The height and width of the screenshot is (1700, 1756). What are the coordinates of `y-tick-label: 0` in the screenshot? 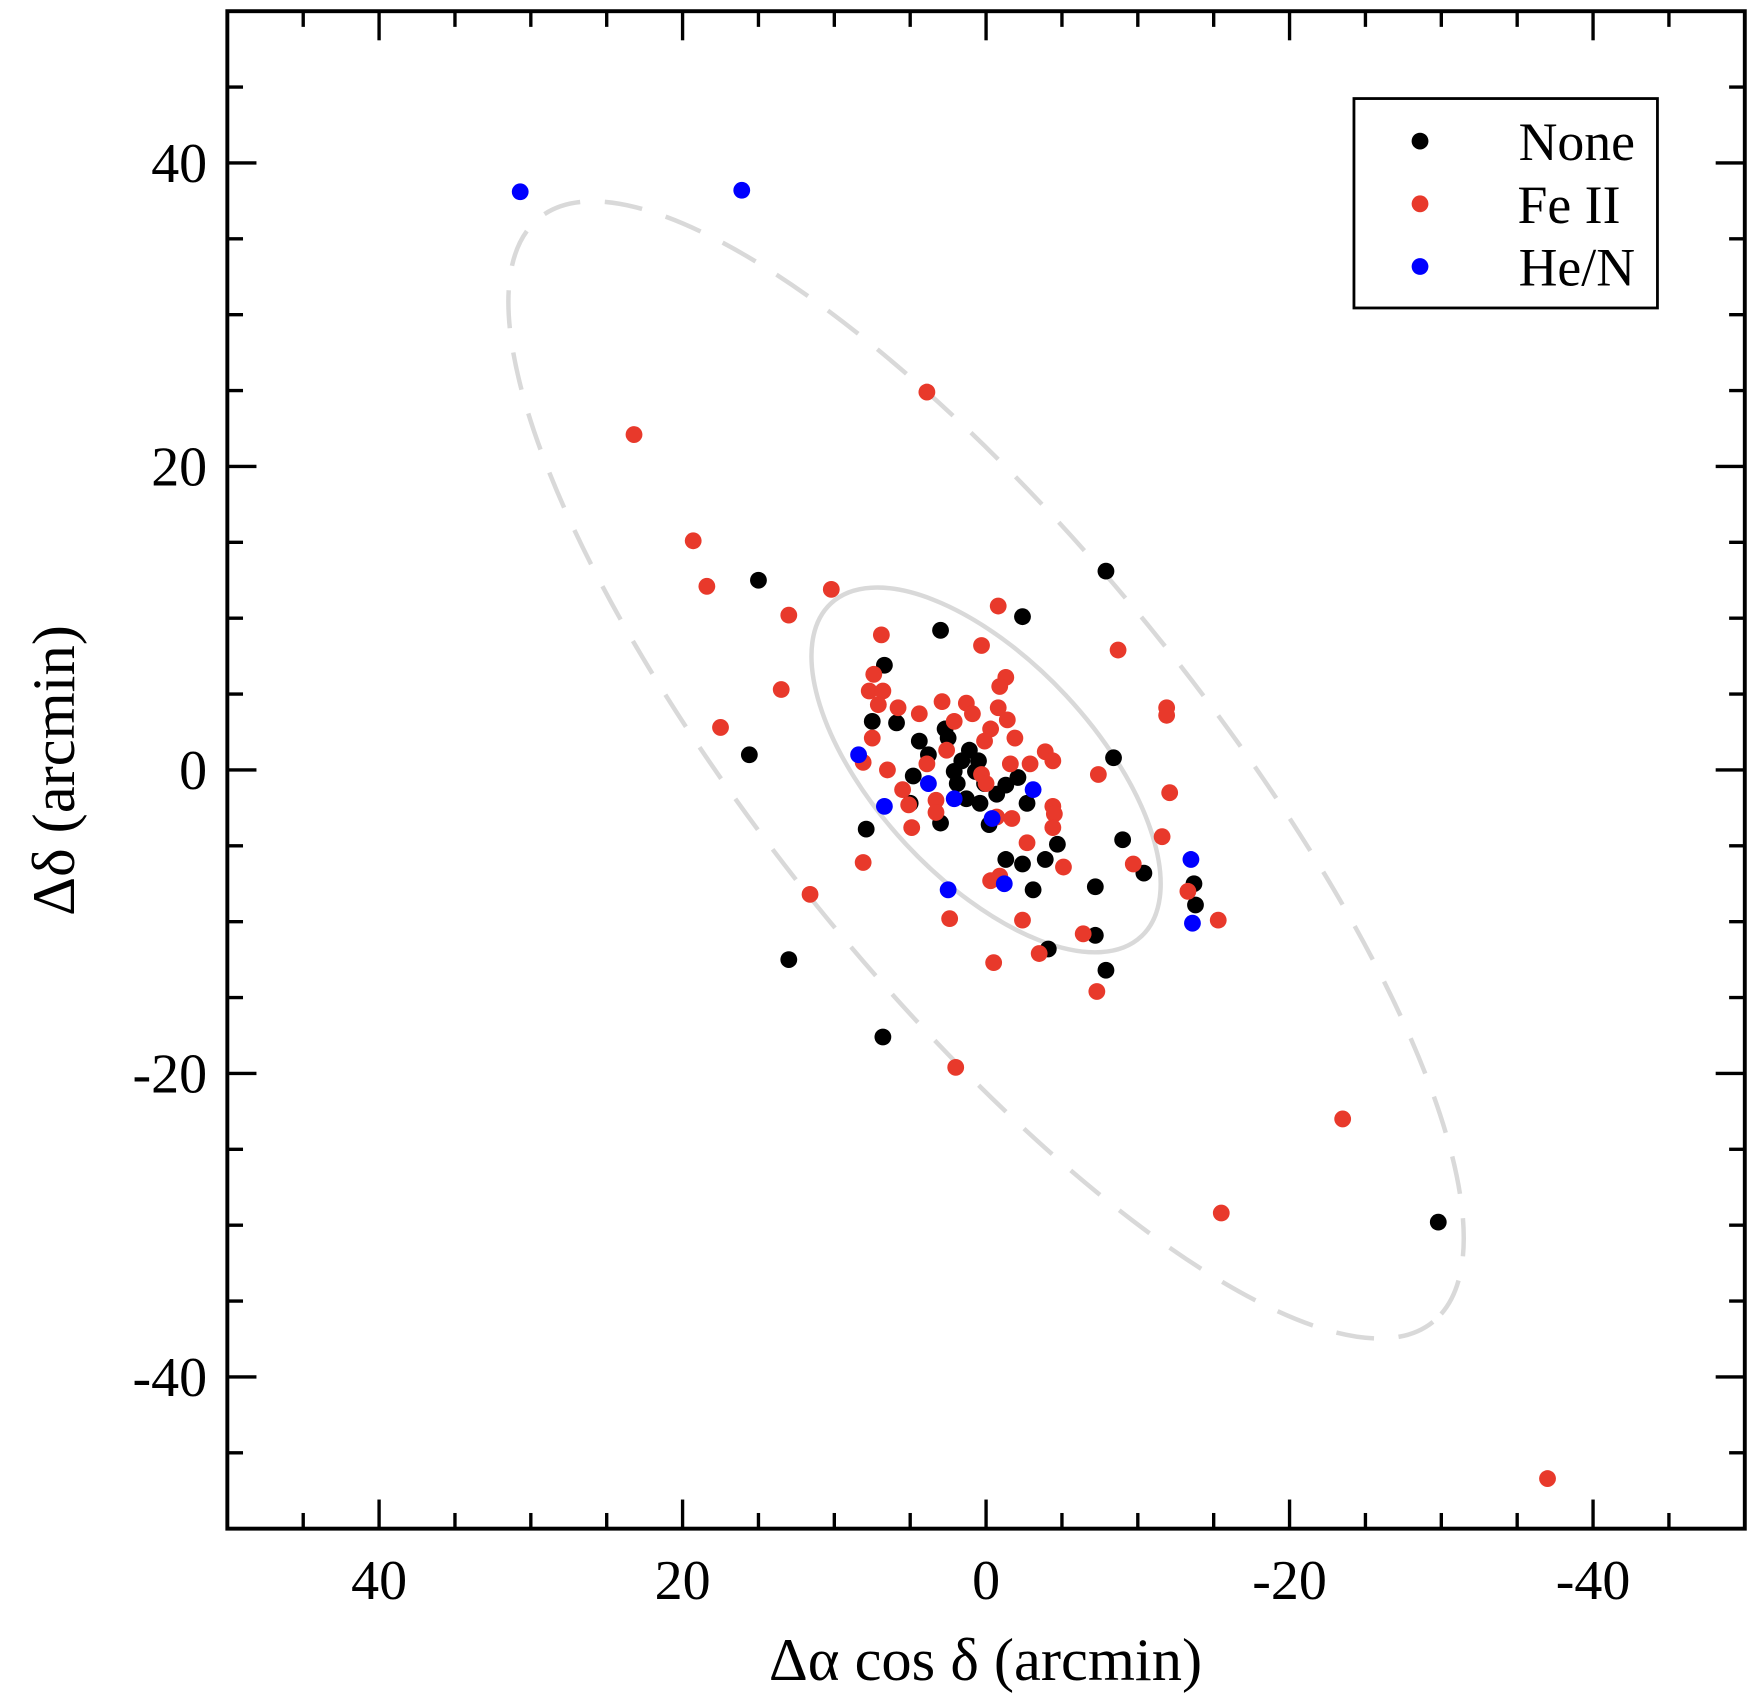 It's located at (193, 771).